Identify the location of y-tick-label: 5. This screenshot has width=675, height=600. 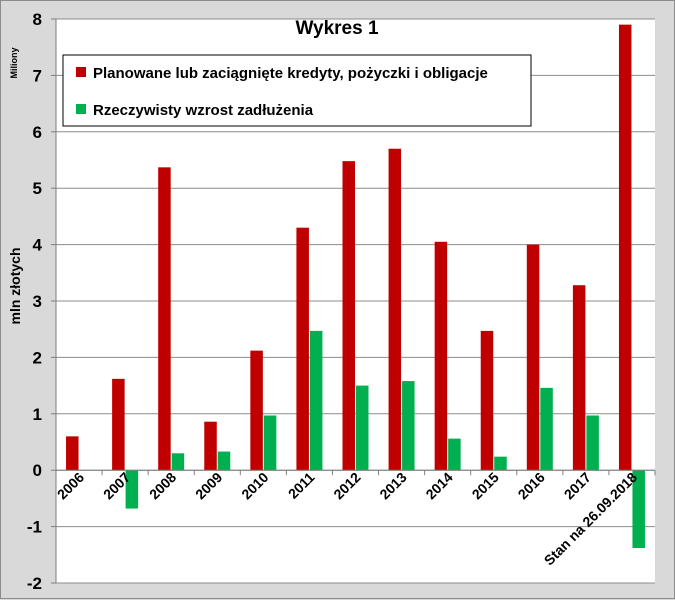
(37, 188).